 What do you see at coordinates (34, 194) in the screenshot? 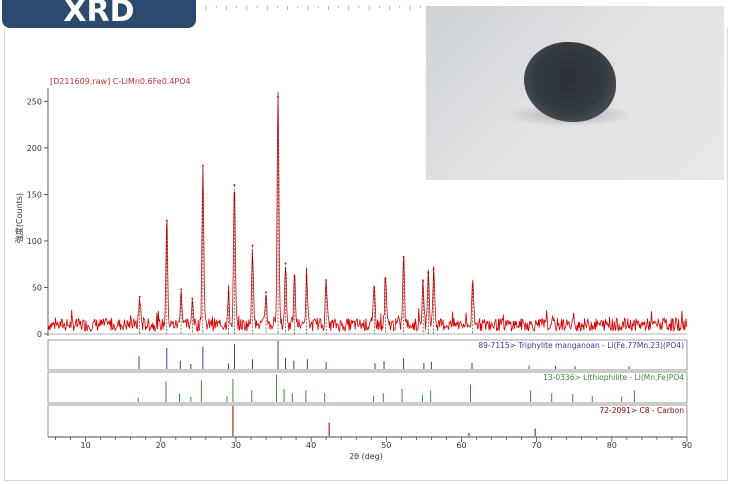
I see `y-tick-label: 150` at bounding box center [34, 194].